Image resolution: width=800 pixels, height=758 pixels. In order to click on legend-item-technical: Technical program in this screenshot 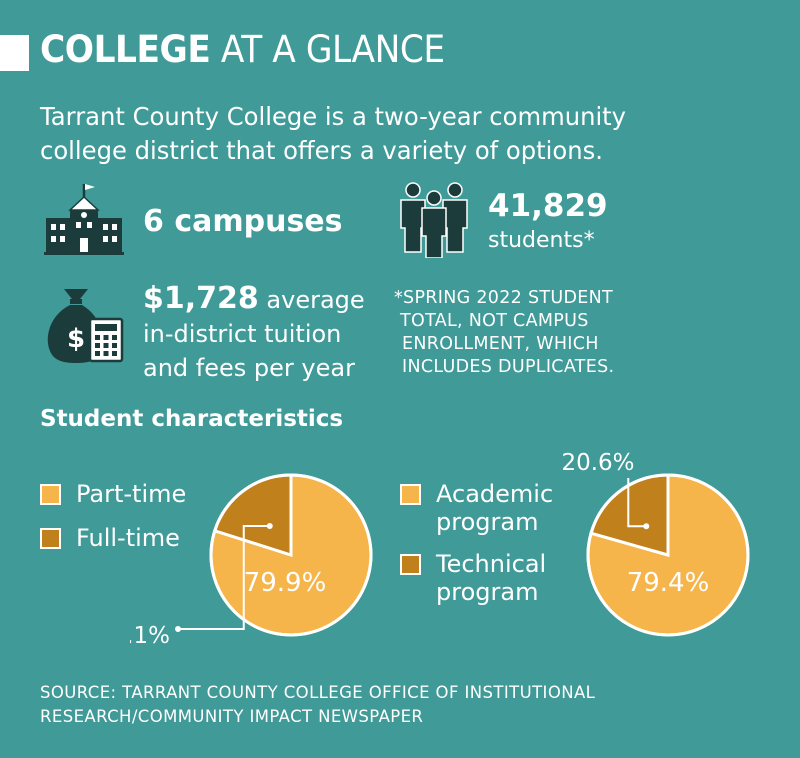, I will do `click(495, 578)`.